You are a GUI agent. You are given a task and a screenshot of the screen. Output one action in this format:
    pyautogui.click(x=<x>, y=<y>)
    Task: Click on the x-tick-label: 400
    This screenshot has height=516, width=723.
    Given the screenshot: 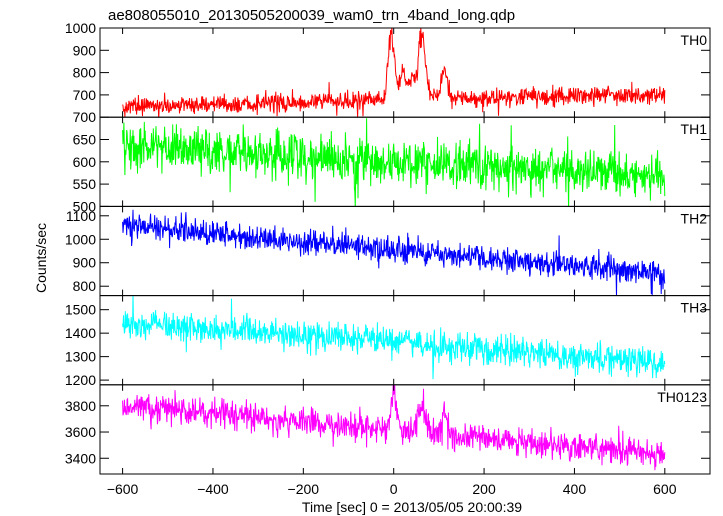 What is the action you would take?
    pyautogui.click(x=575, y=489)
    